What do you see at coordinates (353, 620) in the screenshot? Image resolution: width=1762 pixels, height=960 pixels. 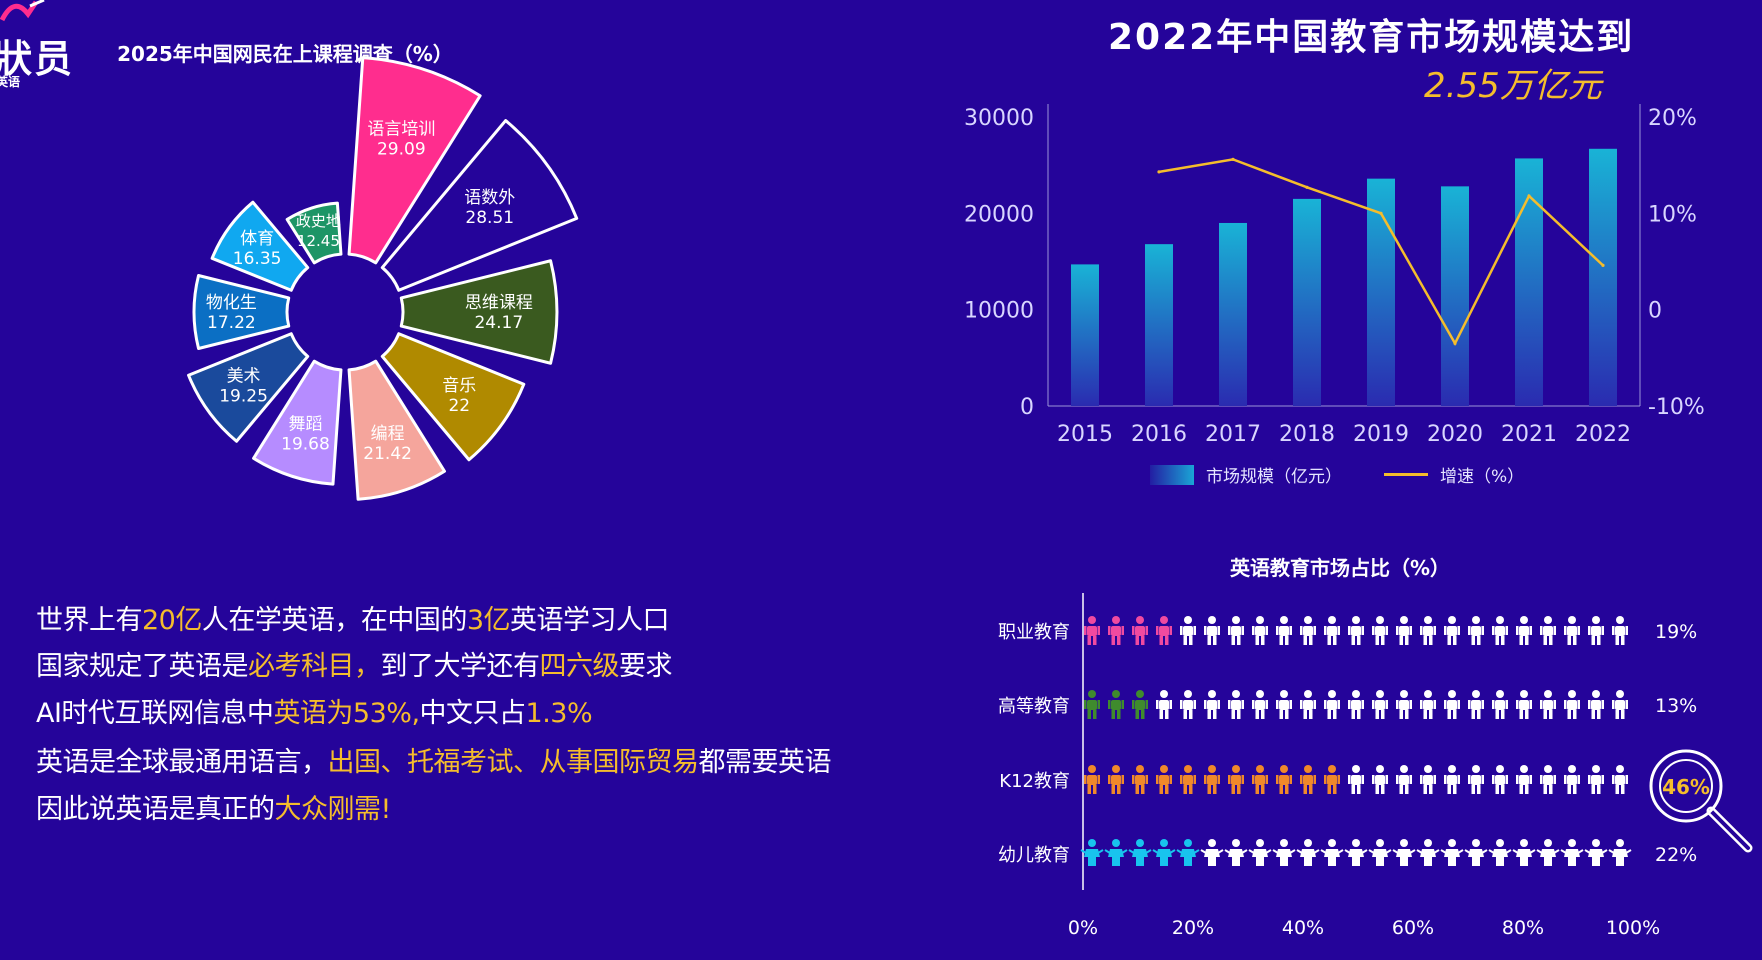 I see `paragraph-line-1: 世界上有20亿人在学英语，在中国的3亿英语学习人口` at bounding box center [353, 620].